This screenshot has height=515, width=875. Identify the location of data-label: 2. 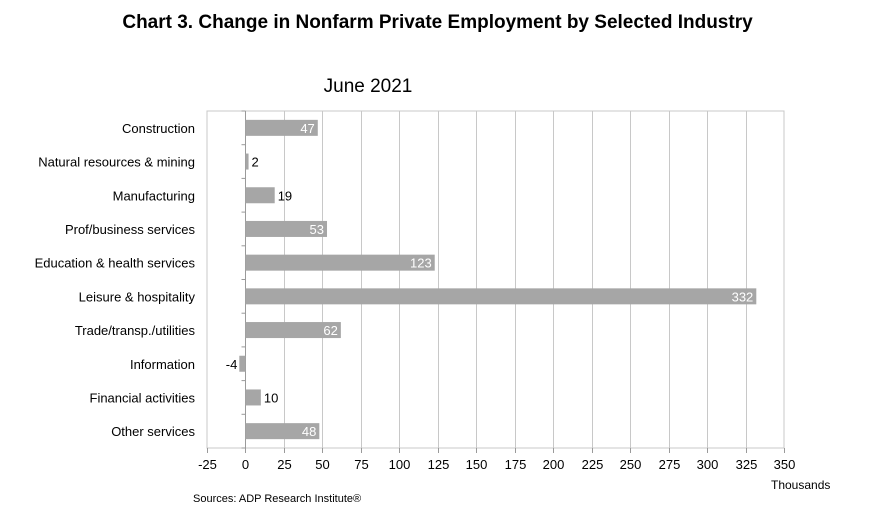
(255, 162).